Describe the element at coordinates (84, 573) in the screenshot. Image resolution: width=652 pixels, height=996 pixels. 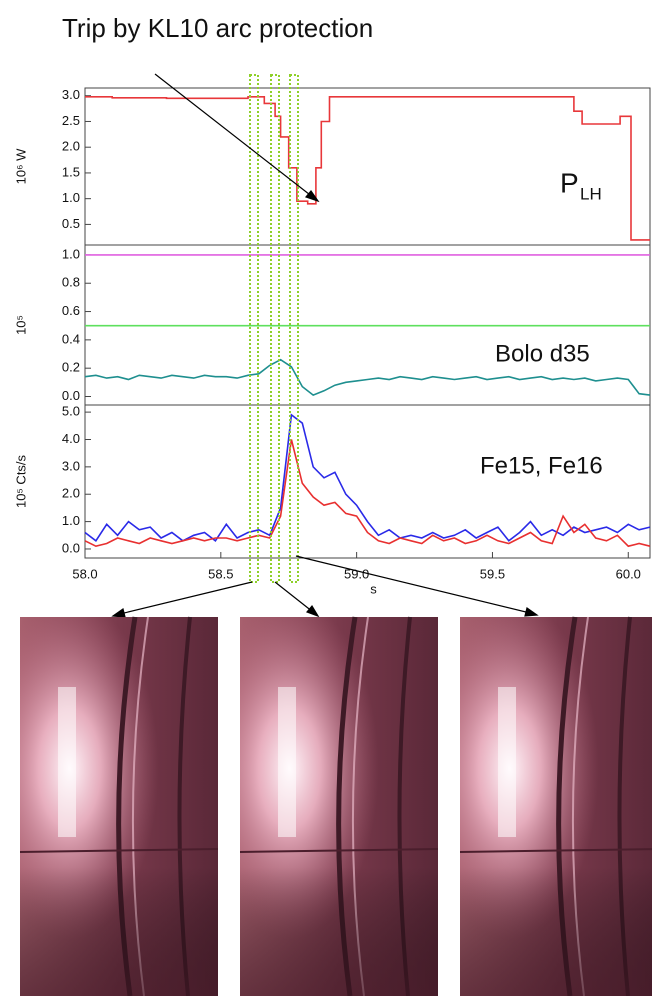
I see `x-tick-label: 58.0` at that location.